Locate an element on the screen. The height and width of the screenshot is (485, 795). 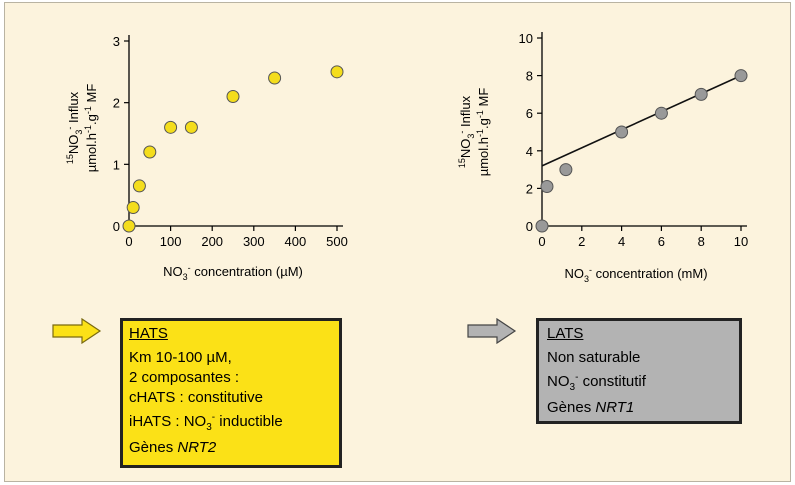
hats-genes-line: Gènes NRT2 is located at coordinates (173, 447).